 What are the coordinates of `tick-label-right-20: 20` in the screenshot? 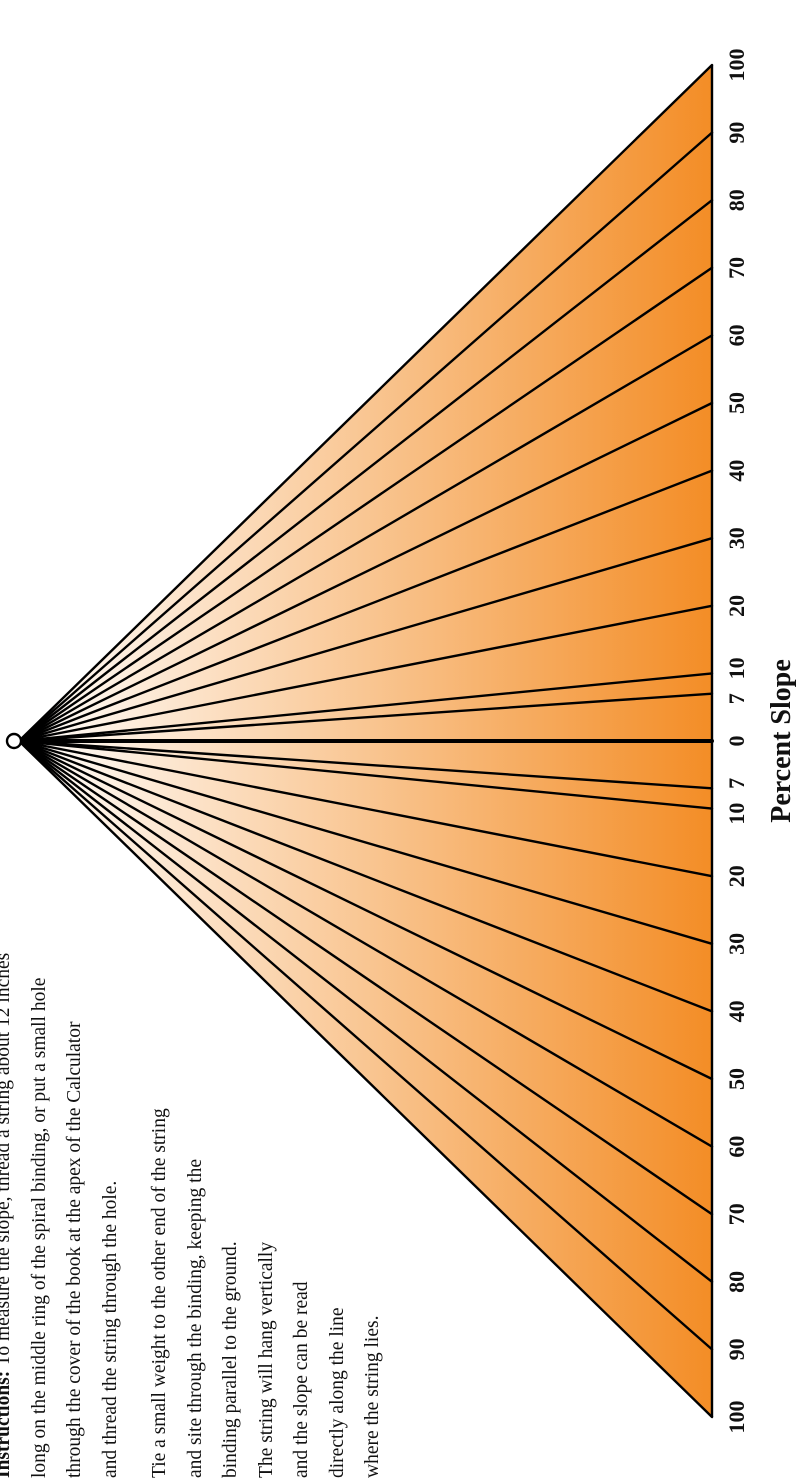 It's located at (736, 606).